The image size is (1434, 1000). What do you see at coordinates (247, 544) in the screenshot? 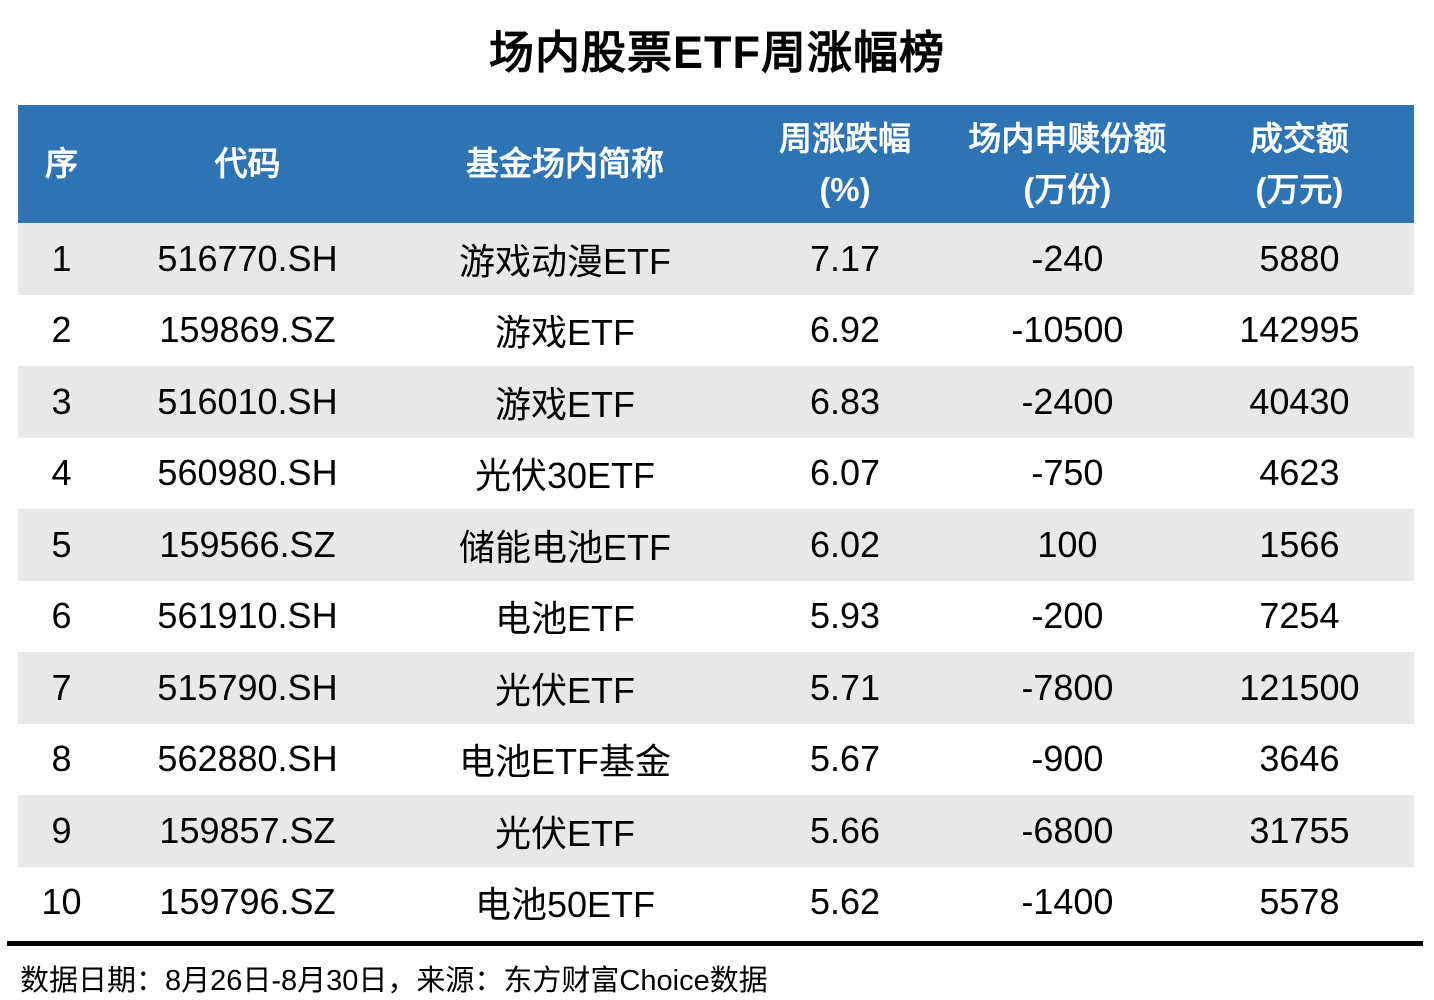
I see `cell-code: 159566.SZ` at bounding box center [247, 544].